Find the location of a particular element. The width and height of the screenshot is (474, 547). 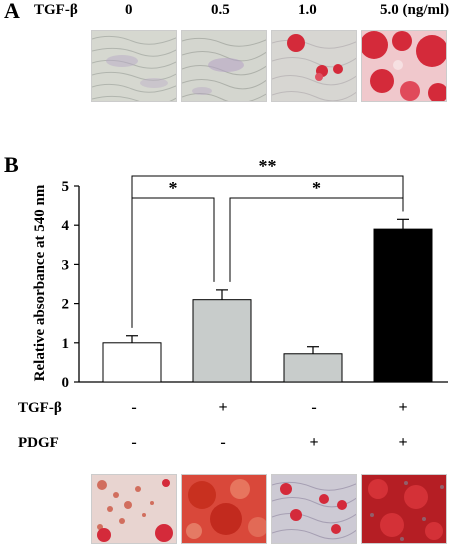

sign-pdgf-2: - is located at coordinates (223, 442).